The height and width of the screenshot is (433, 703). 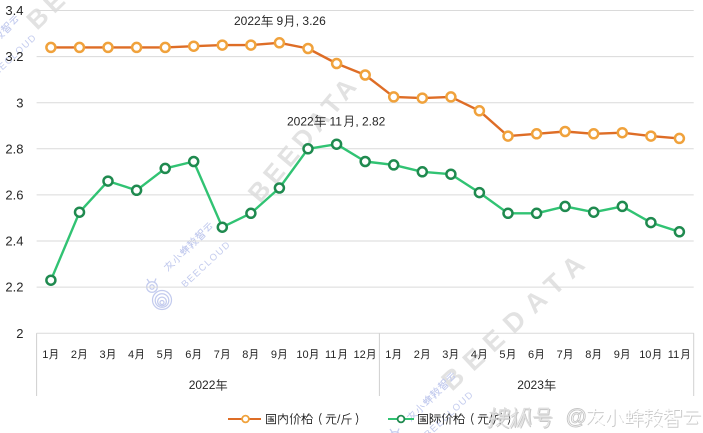 I want to click on svg-text: 2.4, so click(x=14, y=241).